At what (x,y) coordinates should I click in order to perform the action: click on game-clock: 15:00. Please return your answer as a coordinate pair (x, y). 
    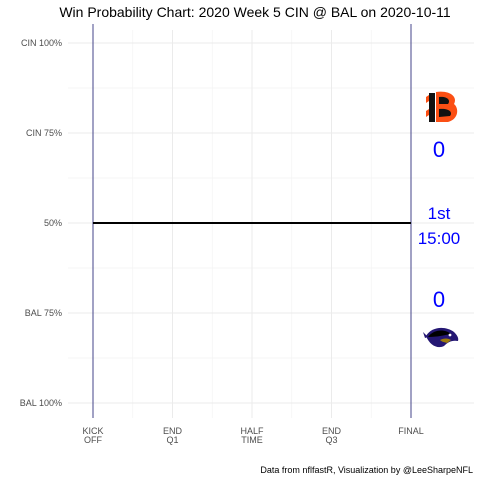
    Looking at the image, I should click on (439, 238).